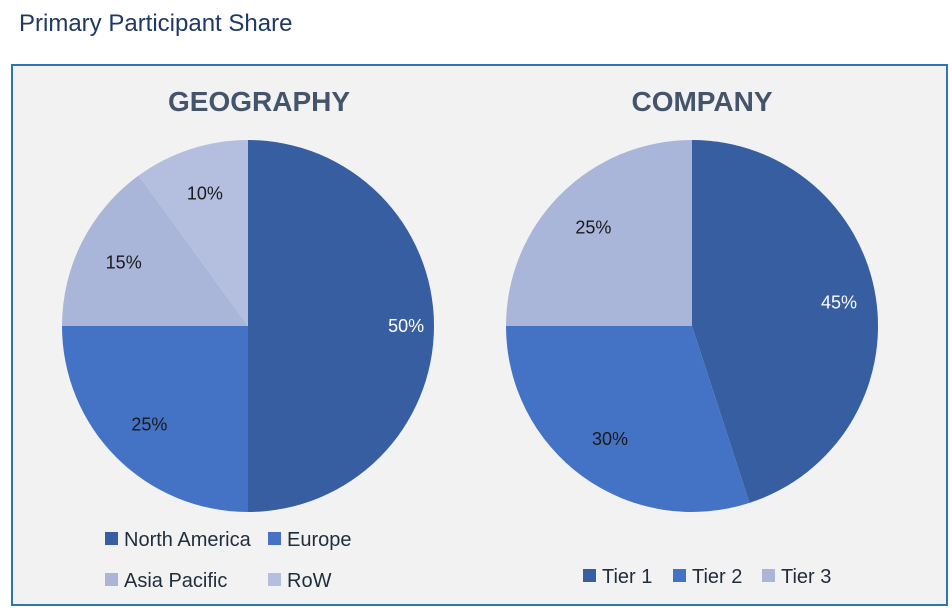  I want to click on geography-legend-label-europe: Europe, so click(319, 540).